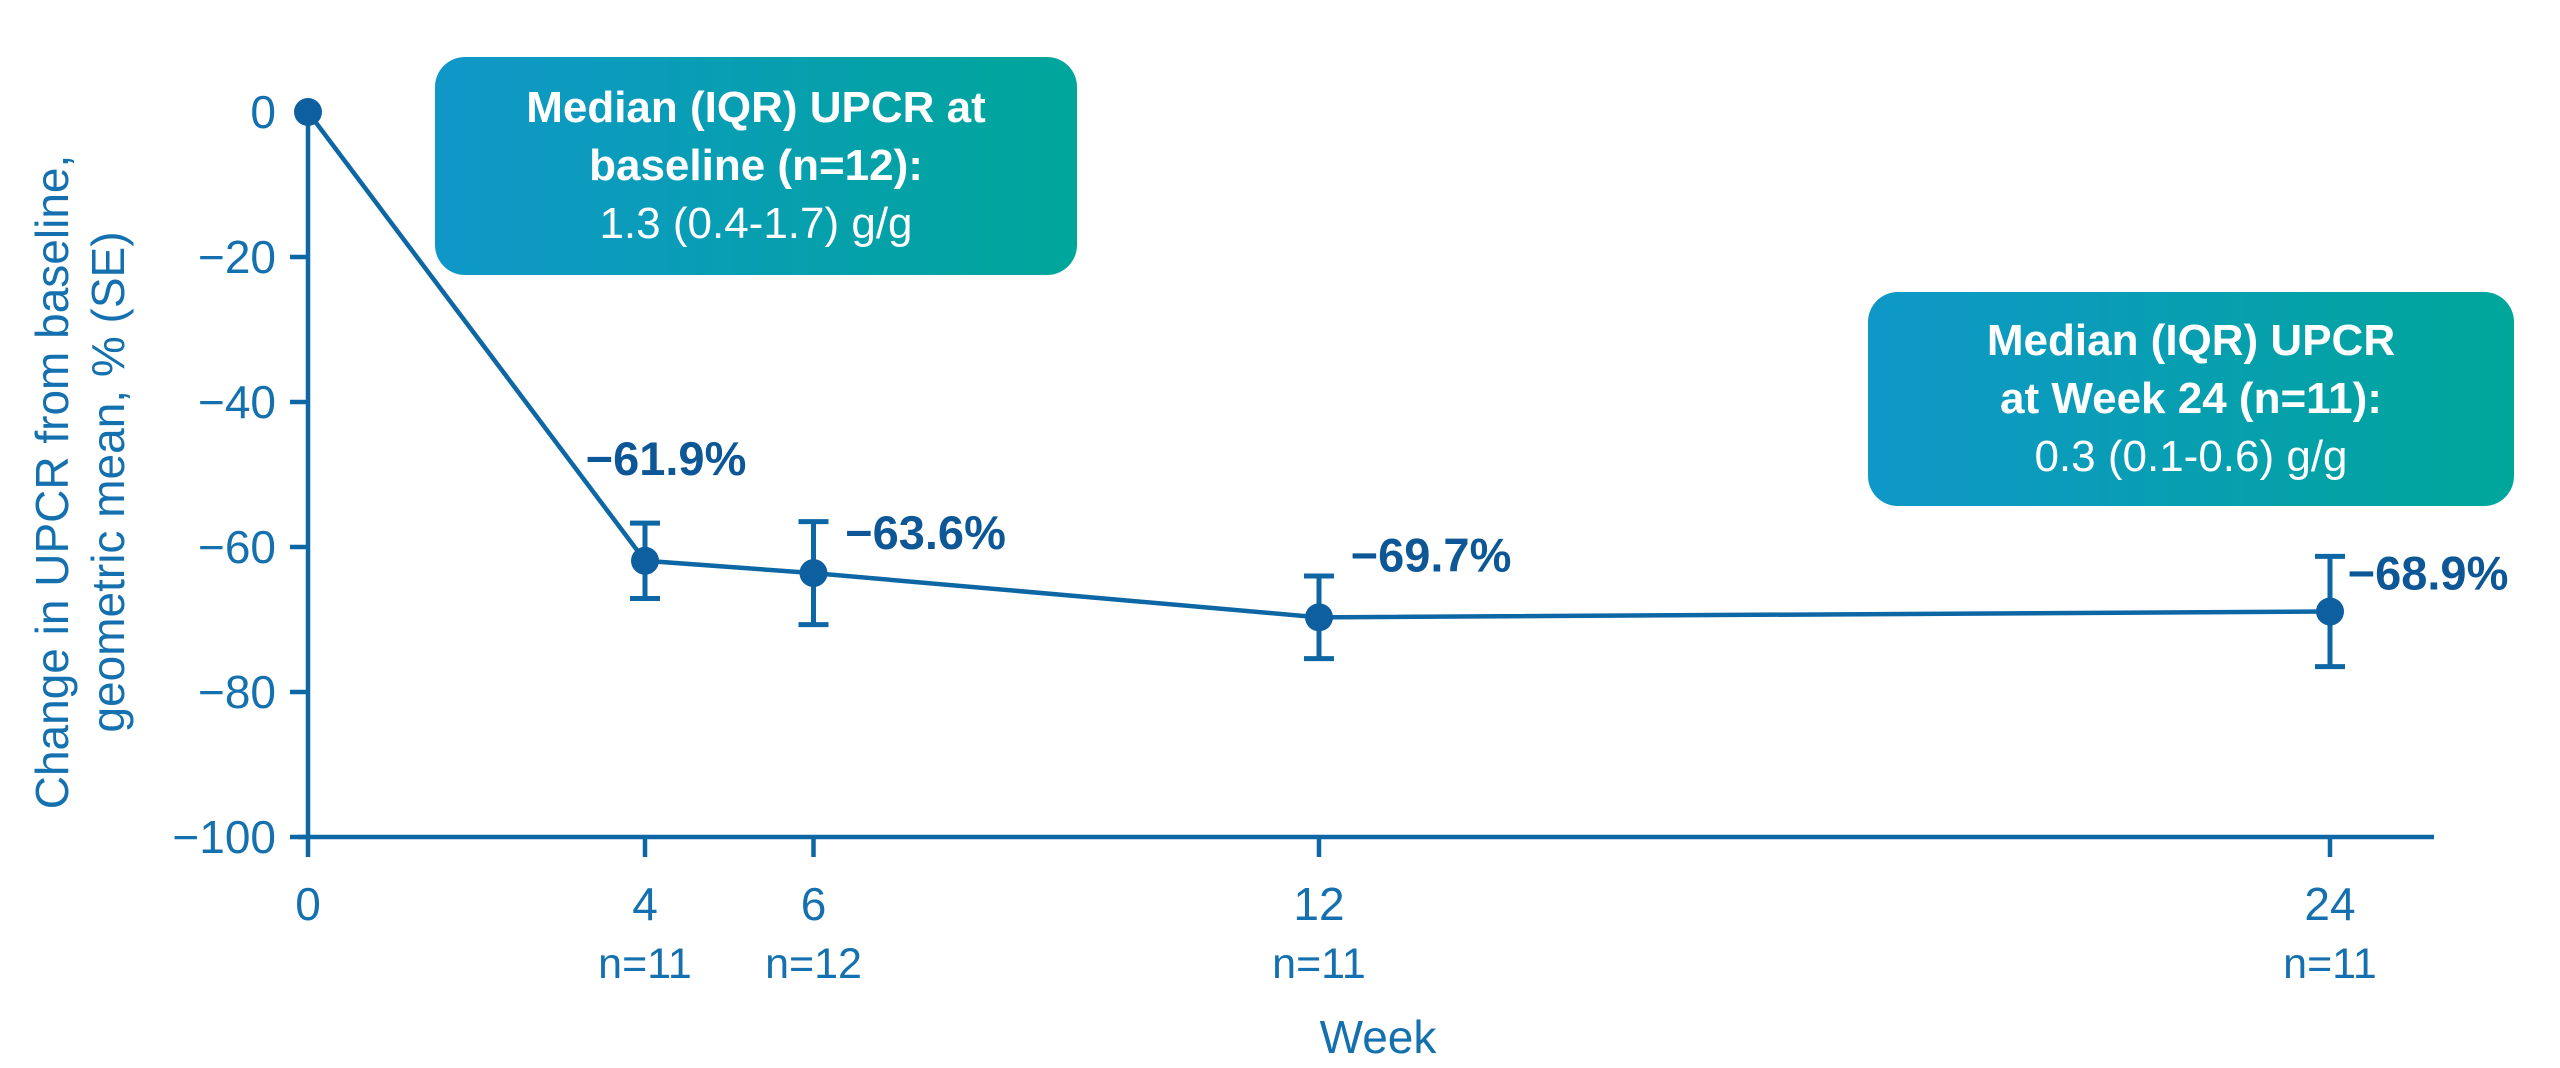 This screenshot has height=1068, width=2560. I want to click on data-point-label: −61.9%, so click(666, 458).